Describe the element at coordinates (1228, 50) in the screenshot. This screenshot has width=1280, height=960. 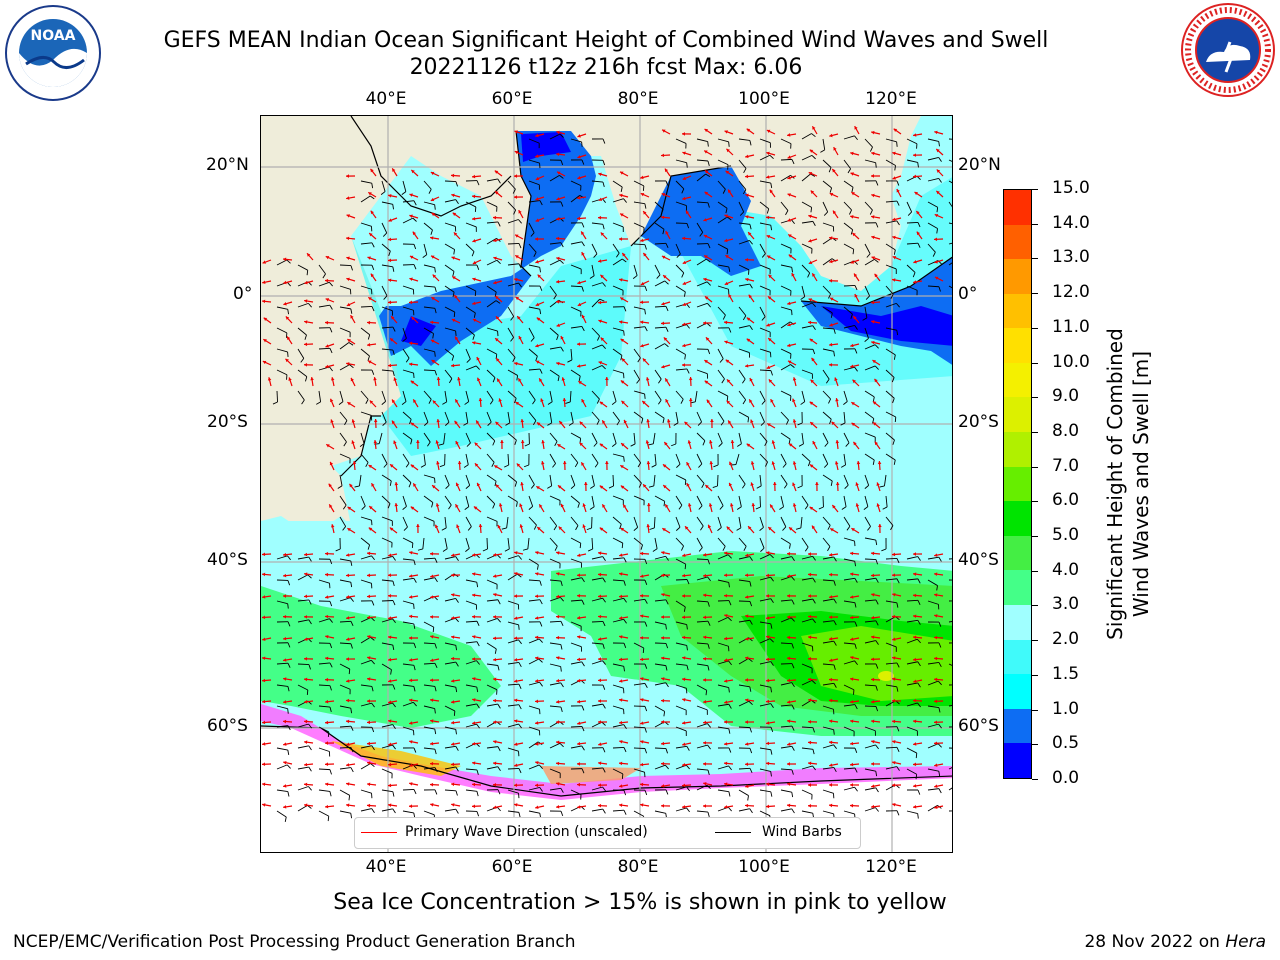
I see `nws-logo` at that location.